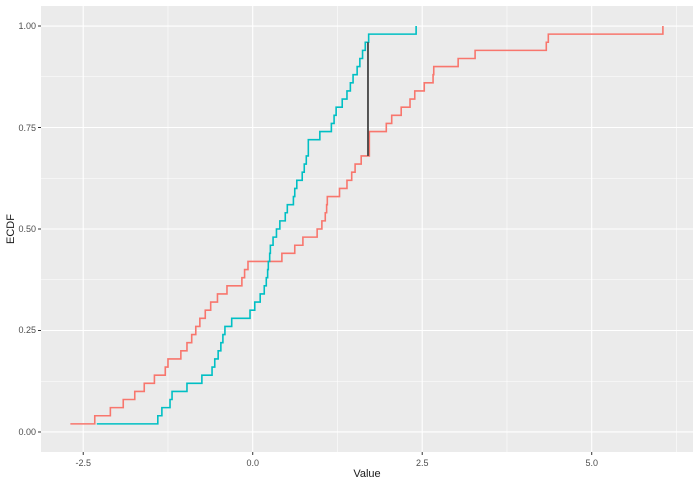 This screenshot has width=700, height=480. I want to click on x-tick-label: -2.5, so click(83, 463).